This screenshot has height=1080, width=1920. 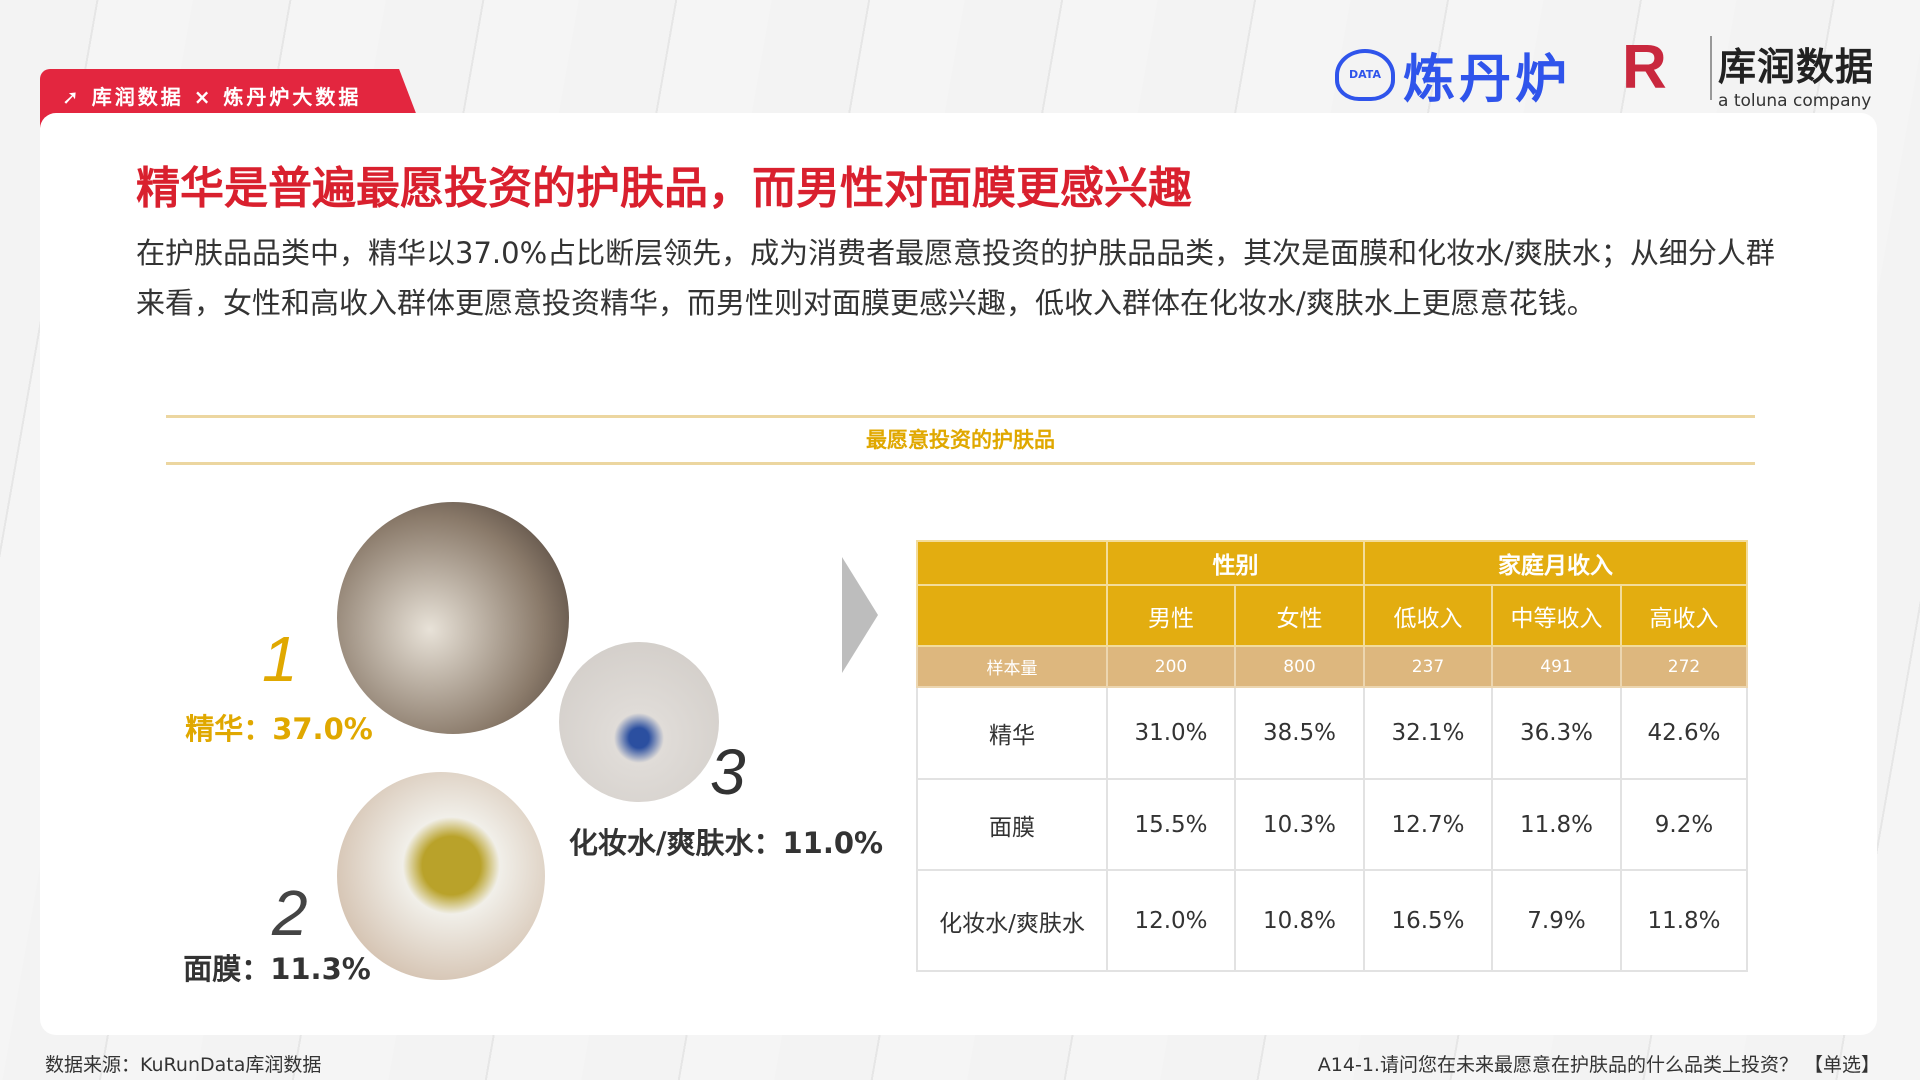 What do you see at coordinates (1556, 615) in the screenshot?
I see `column-header: 中等收入` at bounding box center [1556, 615].